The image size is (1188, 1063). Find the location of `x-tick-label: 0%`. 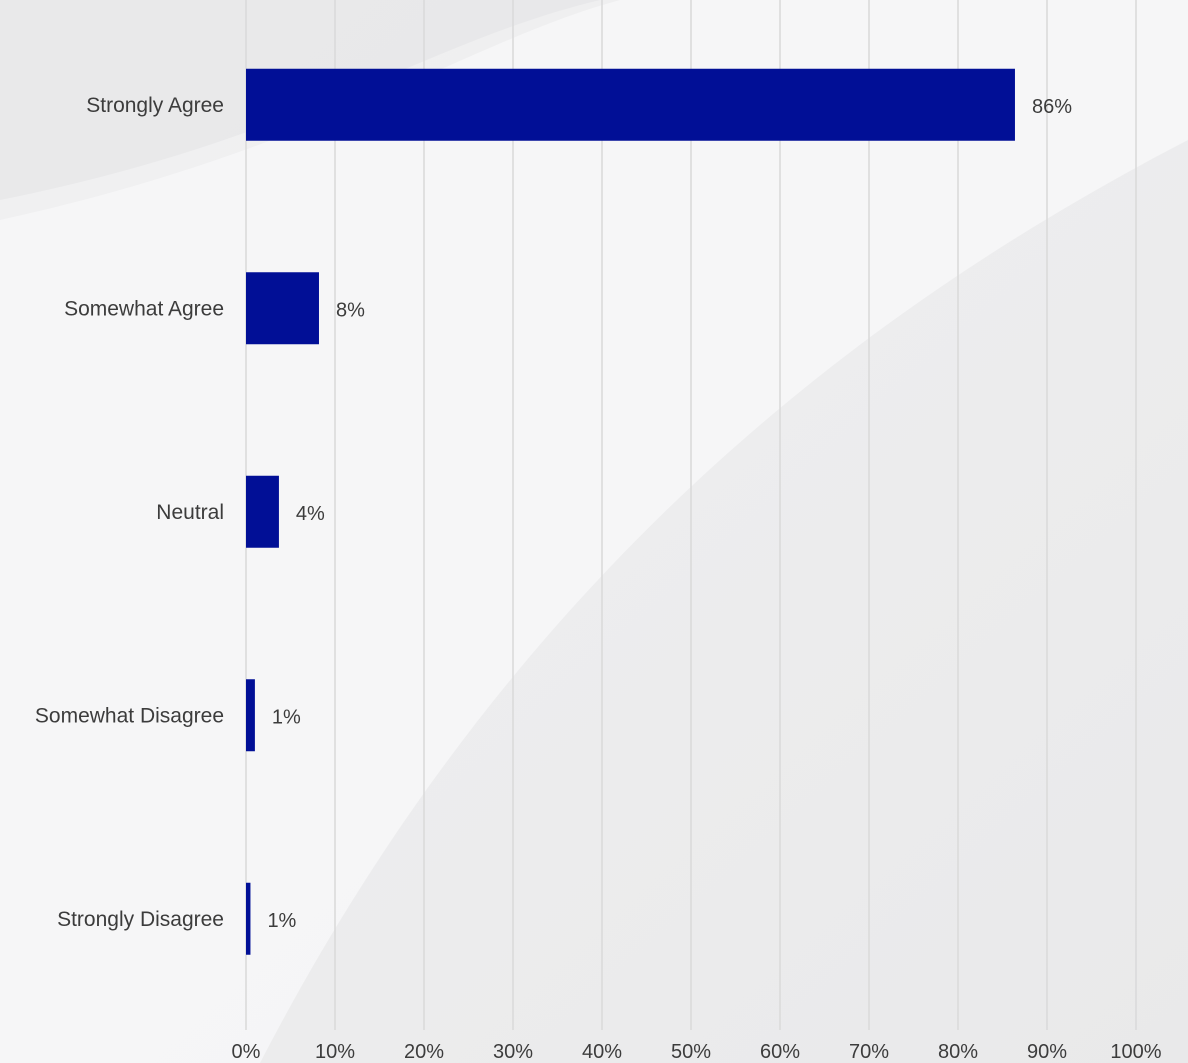

x-tick-label: 0% is located at coordinates (246, 1052).